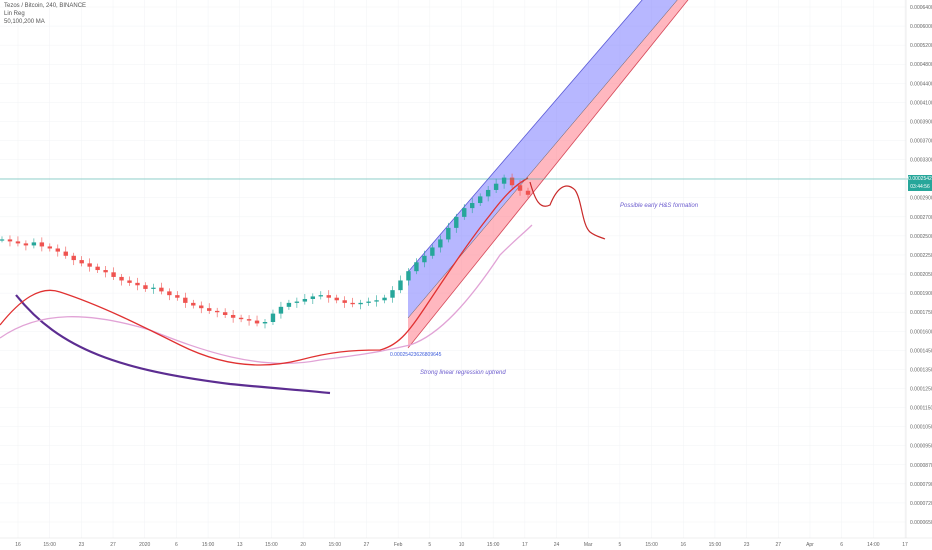 Image resolution: width=932 pixels, height=550 pixels. I want to click on symbol-title: Tezos / Bitcoin, 240, BINANCE, so click(45, 6).